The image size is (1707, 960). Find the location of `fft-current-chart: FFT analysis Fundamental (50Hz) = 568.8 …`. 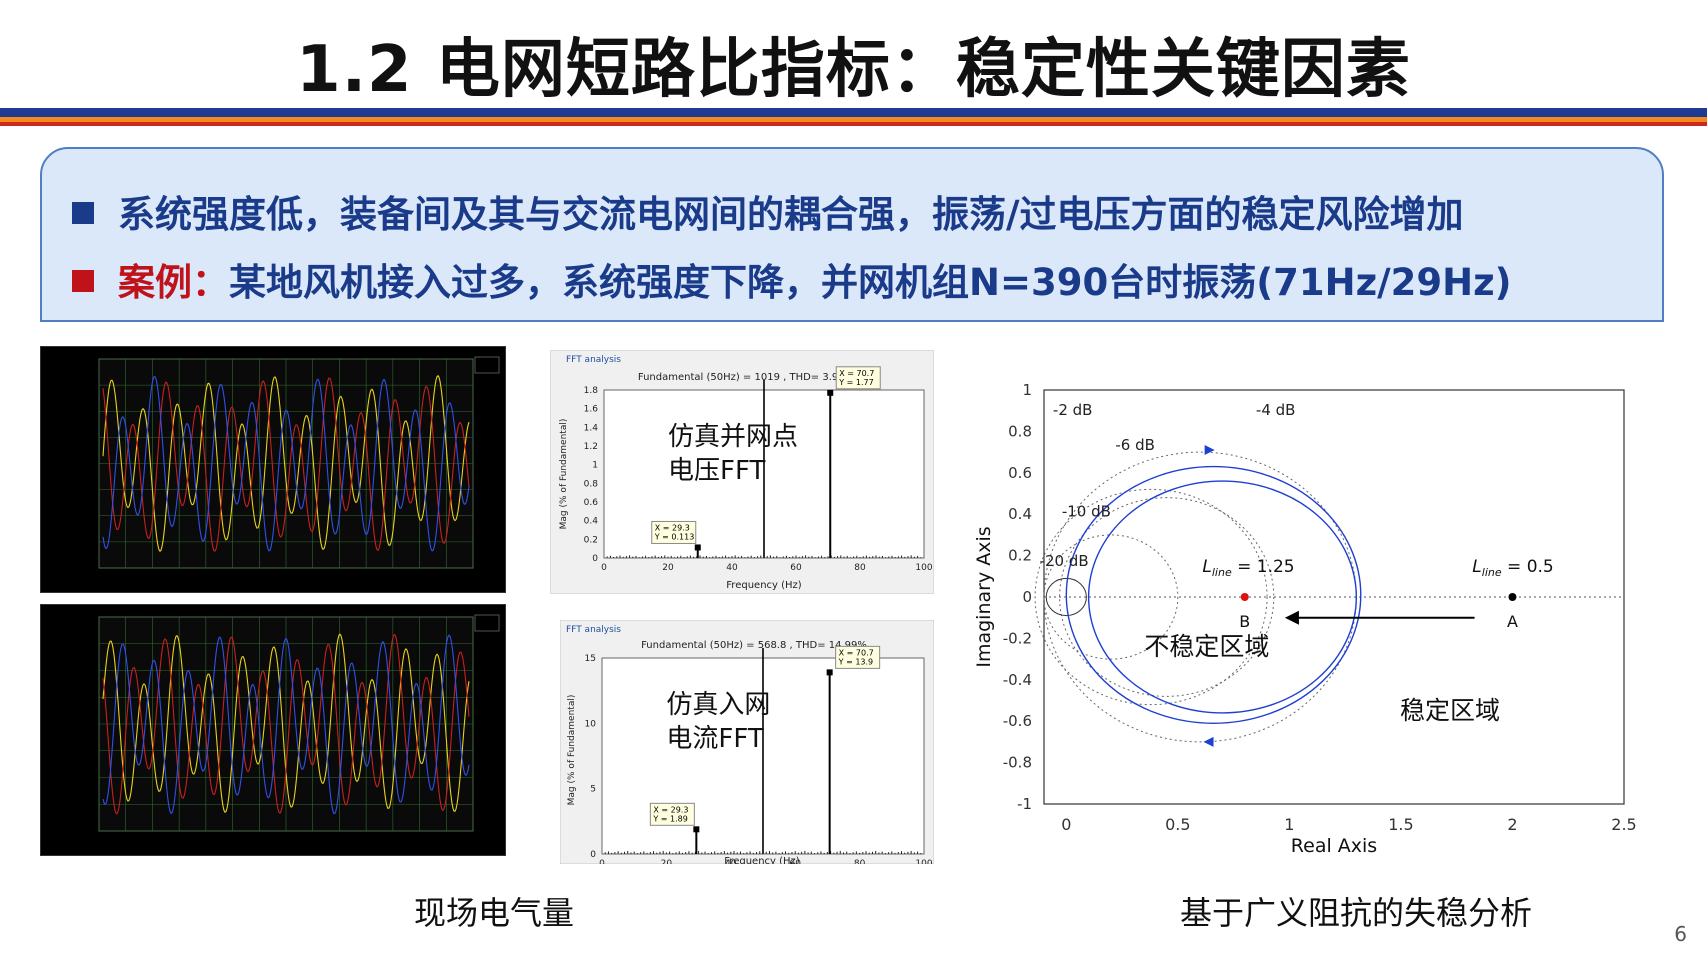

fft-current-chart: FFT analysis Fundamental (50Hz) = 568.8 … is located at coordinates (747, 742).